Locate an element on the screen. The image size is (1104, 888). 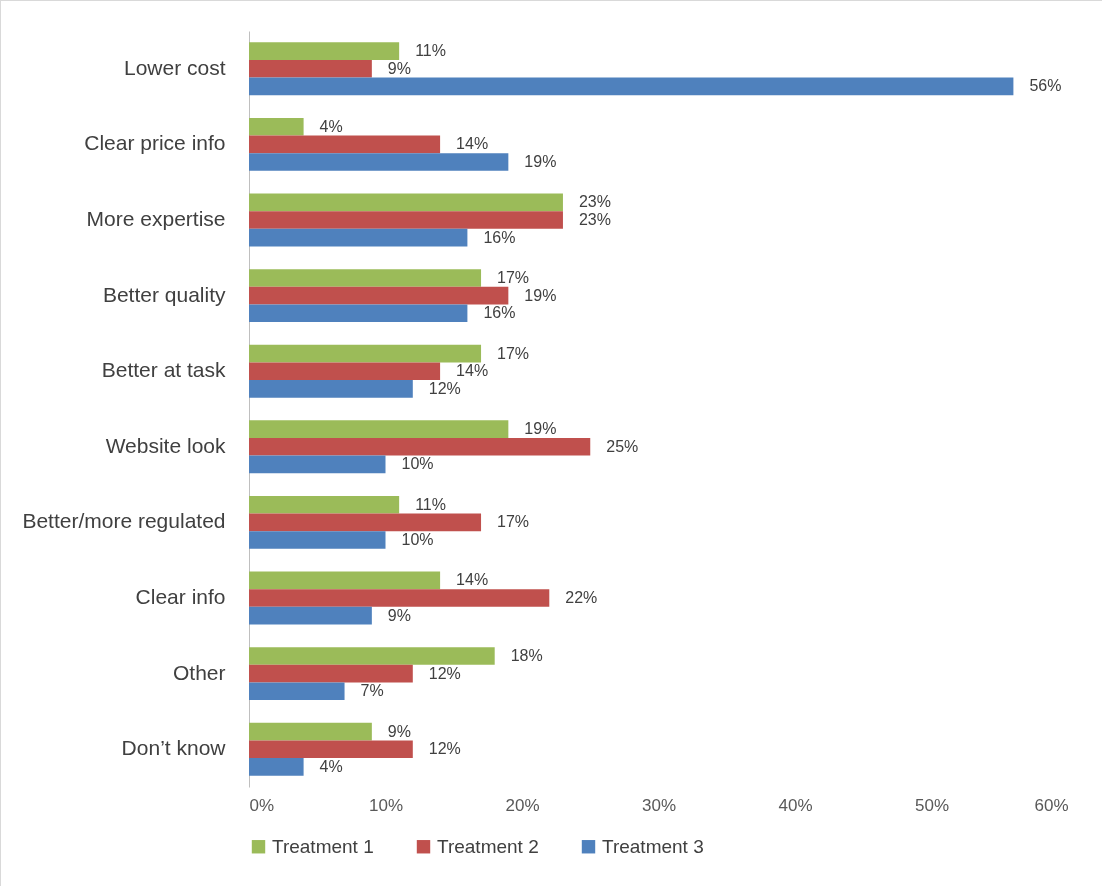
y-tick-label: Lower cost is located at coordinates (174, 67).